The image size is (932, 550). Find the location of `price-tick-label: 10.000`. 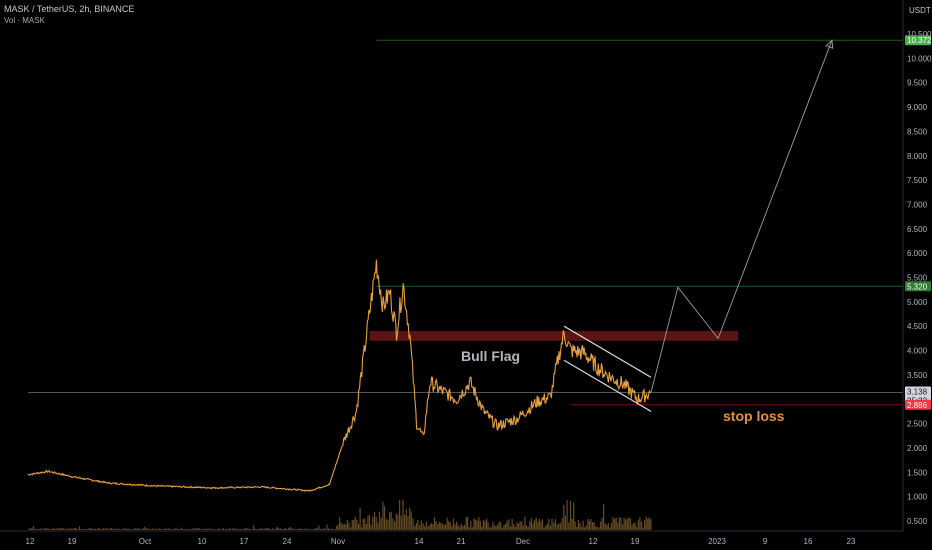

price-tick-label: 10.000 is located at coordinates (919, 58).